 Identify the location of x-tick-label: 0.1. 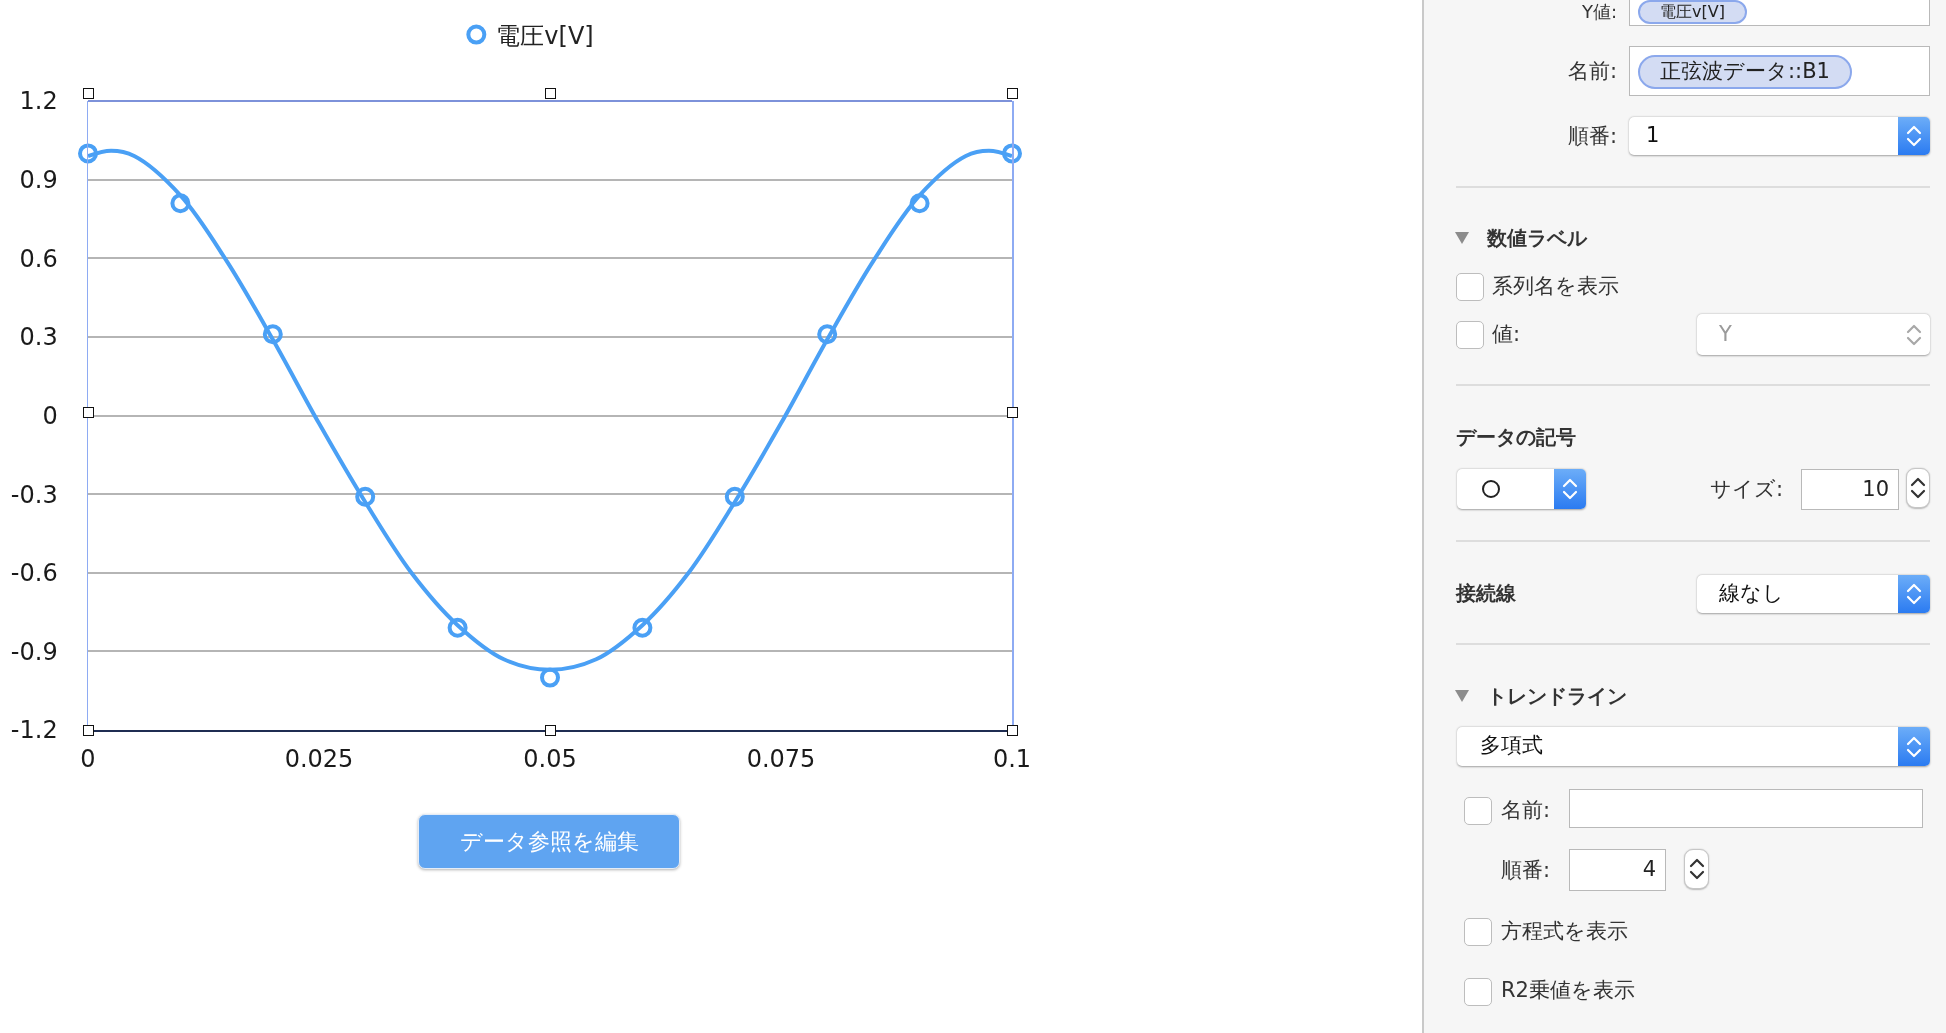
(1012, 758).